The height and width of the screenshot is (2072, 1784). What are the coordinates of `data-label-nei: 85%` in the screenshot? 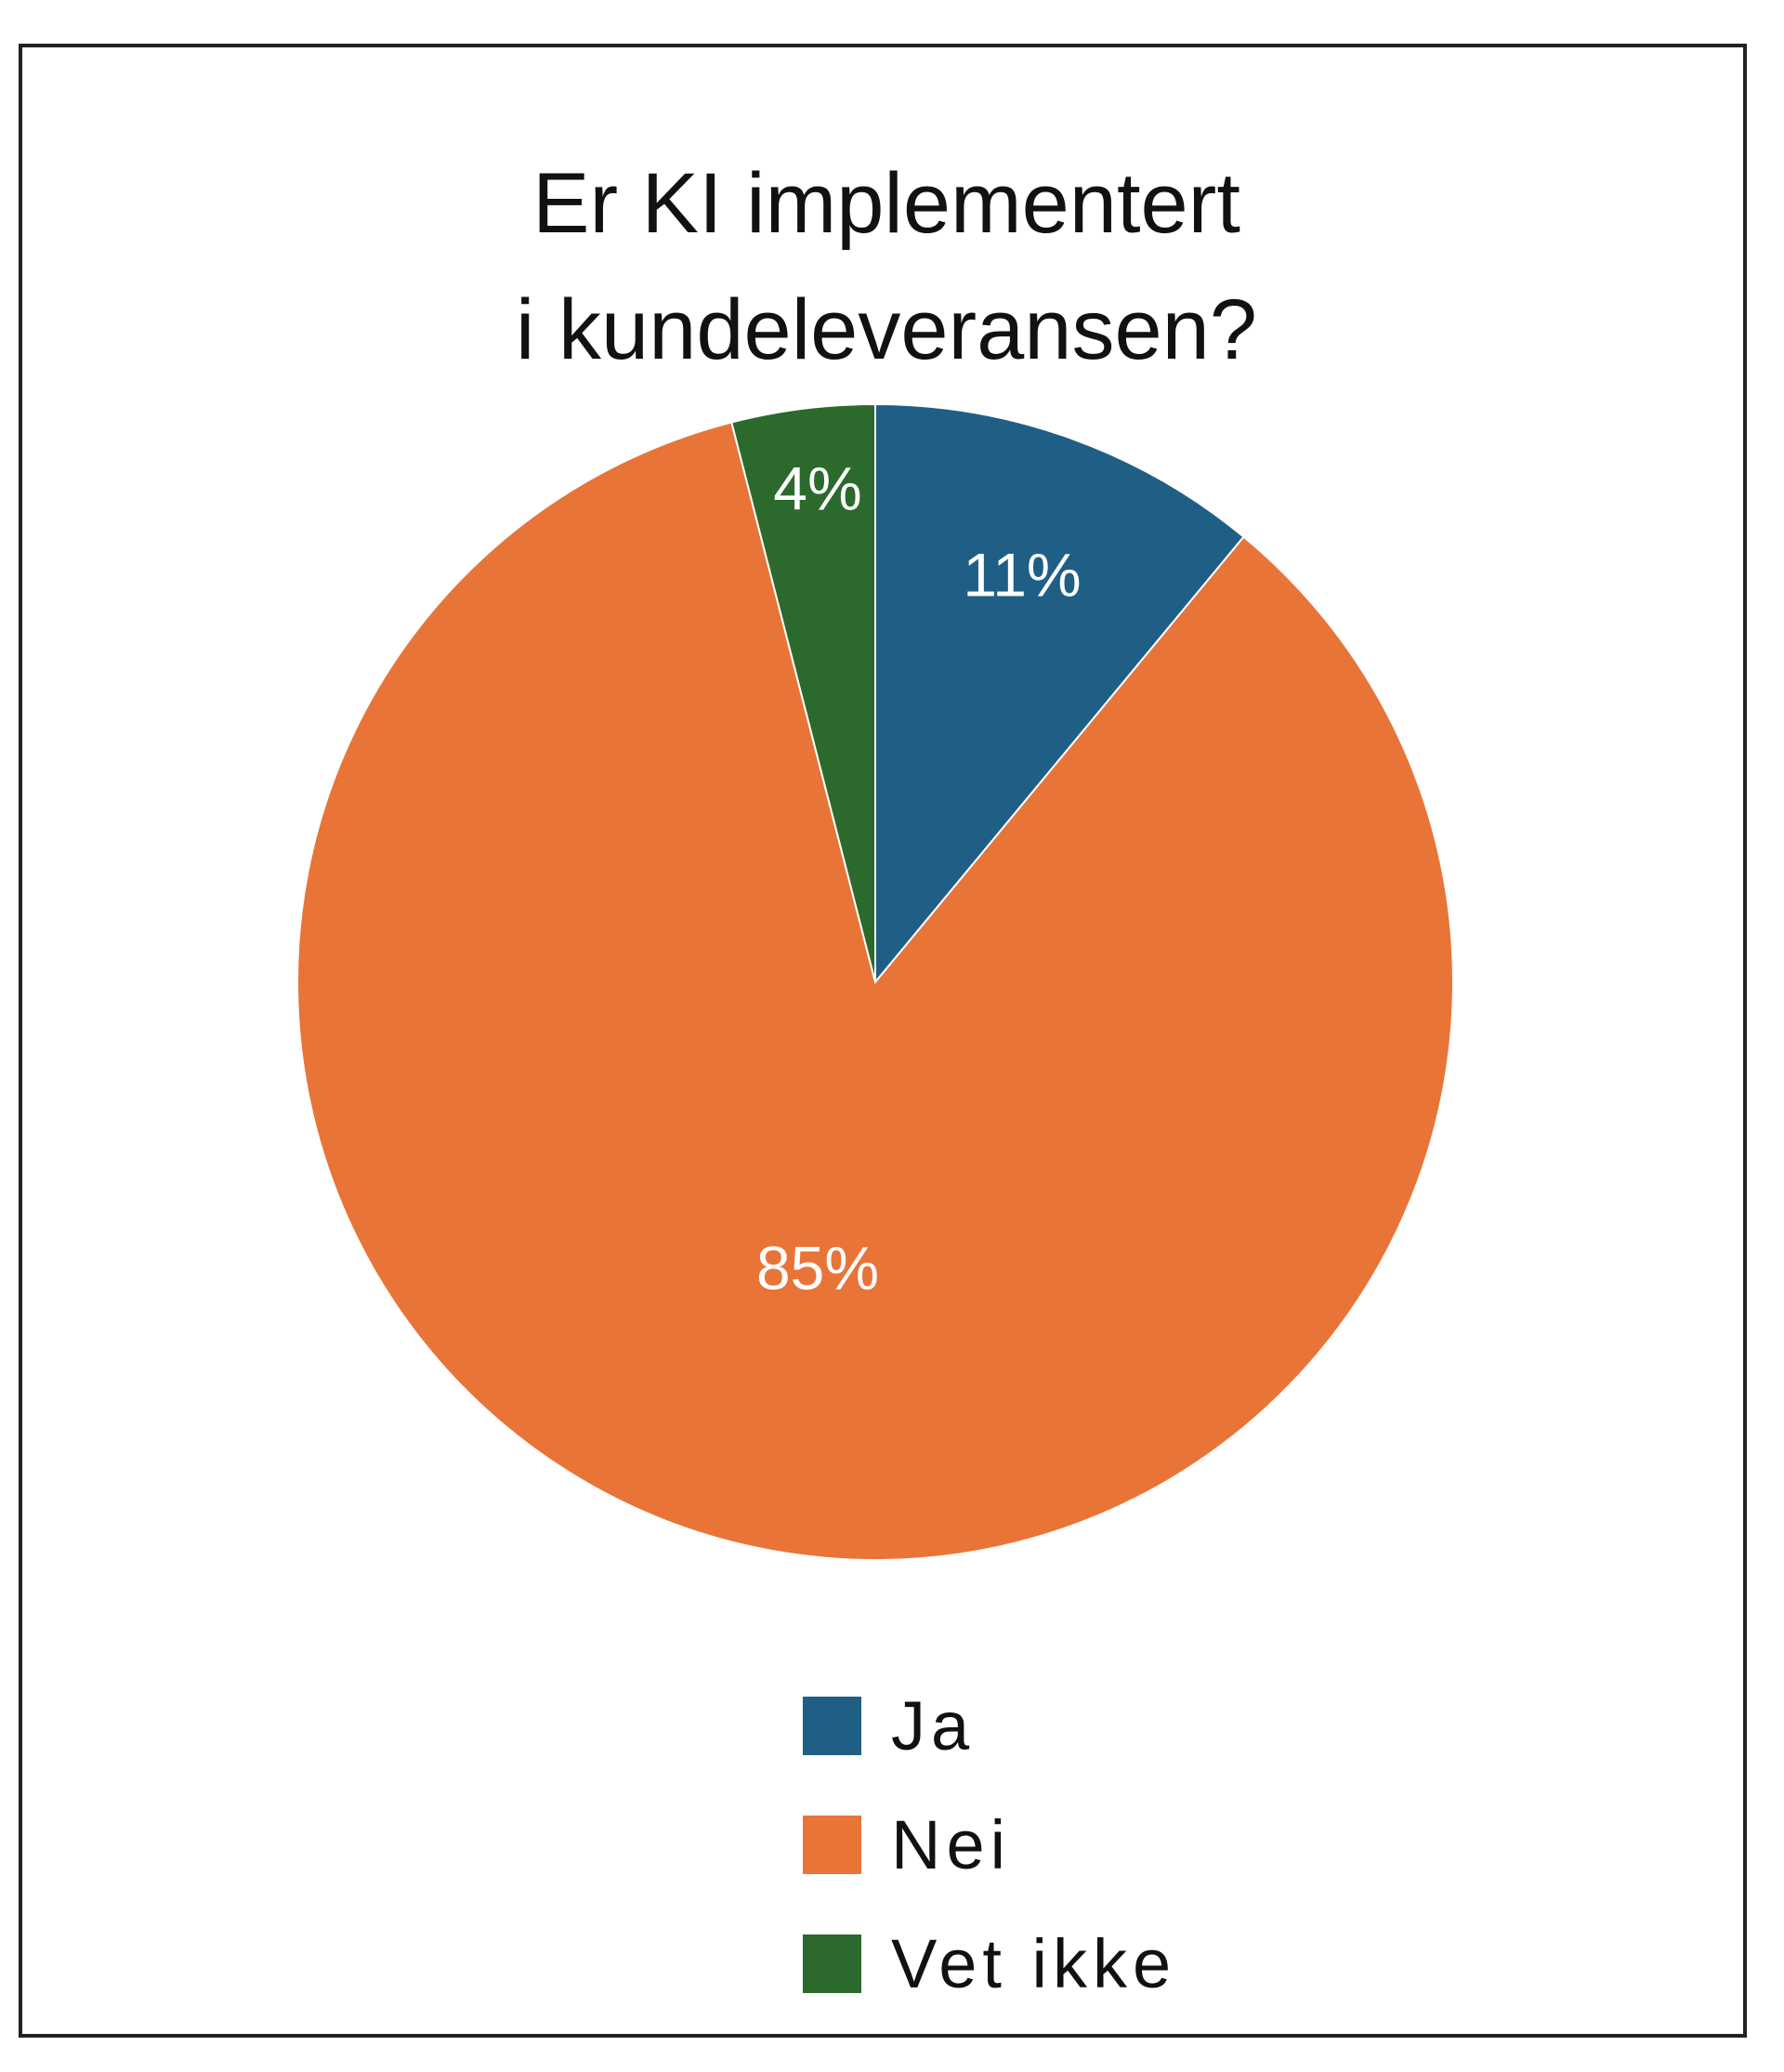 It's located at (818, 1267).